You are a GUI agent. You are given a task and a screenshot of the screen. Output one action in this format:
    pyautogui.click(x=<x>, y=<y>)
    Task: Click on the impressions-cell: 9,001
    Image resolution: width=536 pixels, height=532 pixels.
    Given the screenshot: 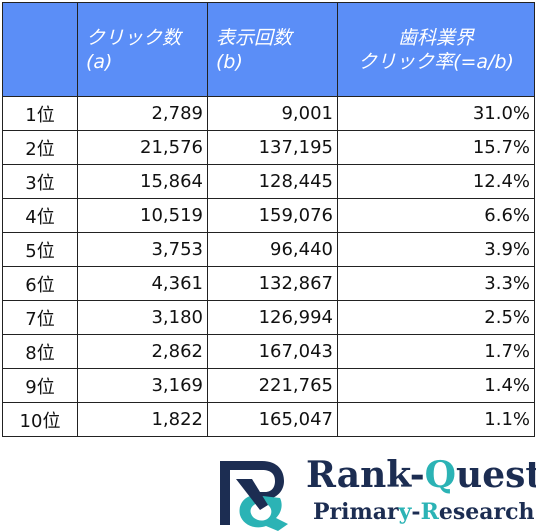 What is the action you would take?
    pyautogui.click(x=272, y=113)
    